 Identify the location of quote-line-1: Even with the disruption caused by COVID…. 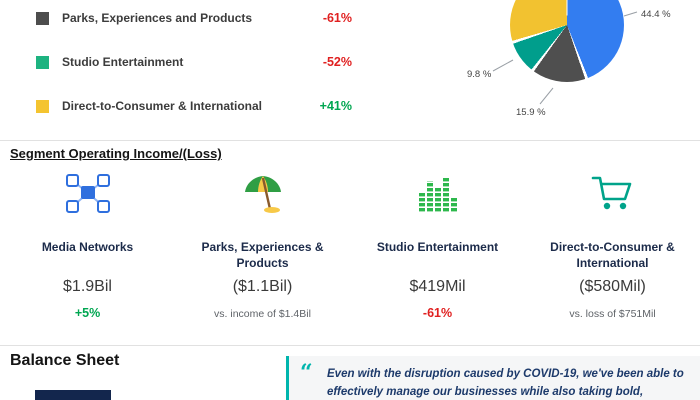
(505, 374).